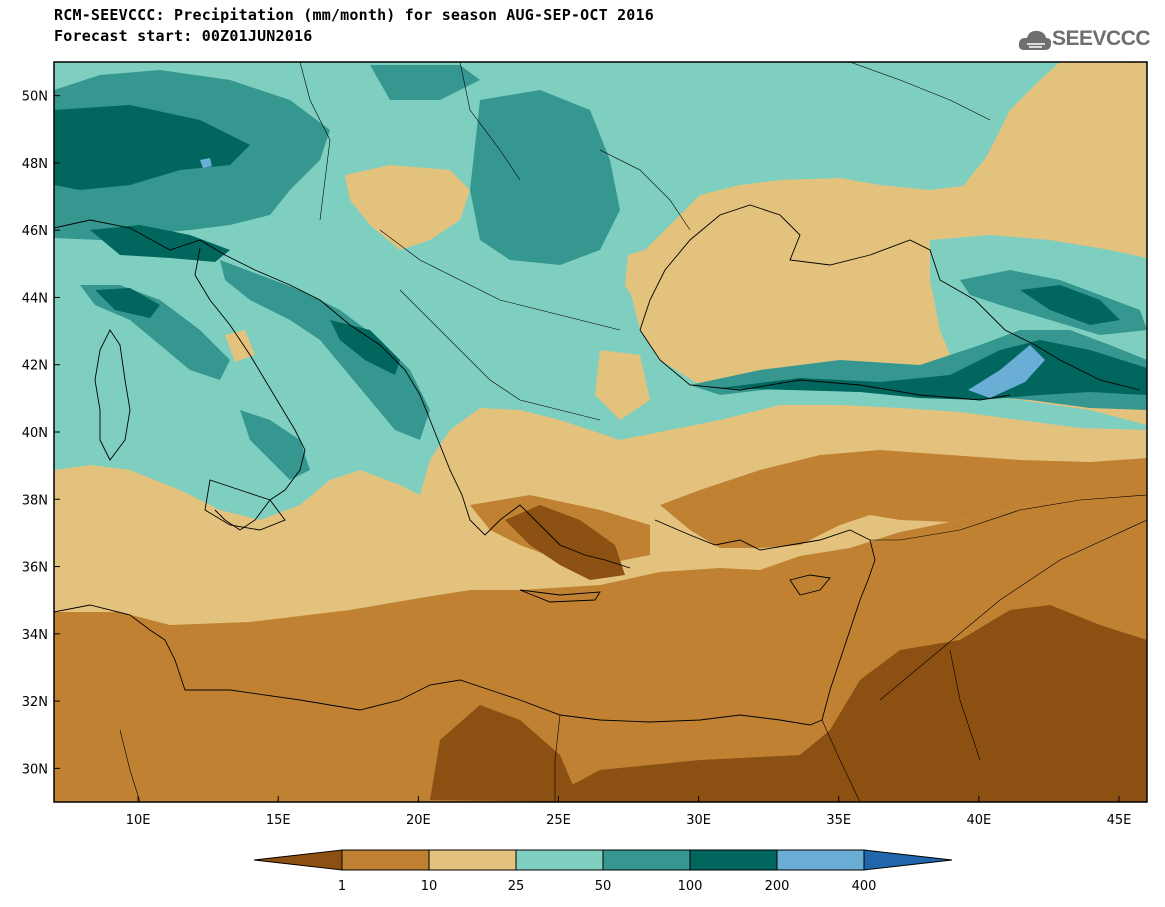 The image size is (1165, 907). Describe the element at coordinates (603, 871) in the screenshot. I see `colorbar: 1 10 25 50 100 200 400` at that location.